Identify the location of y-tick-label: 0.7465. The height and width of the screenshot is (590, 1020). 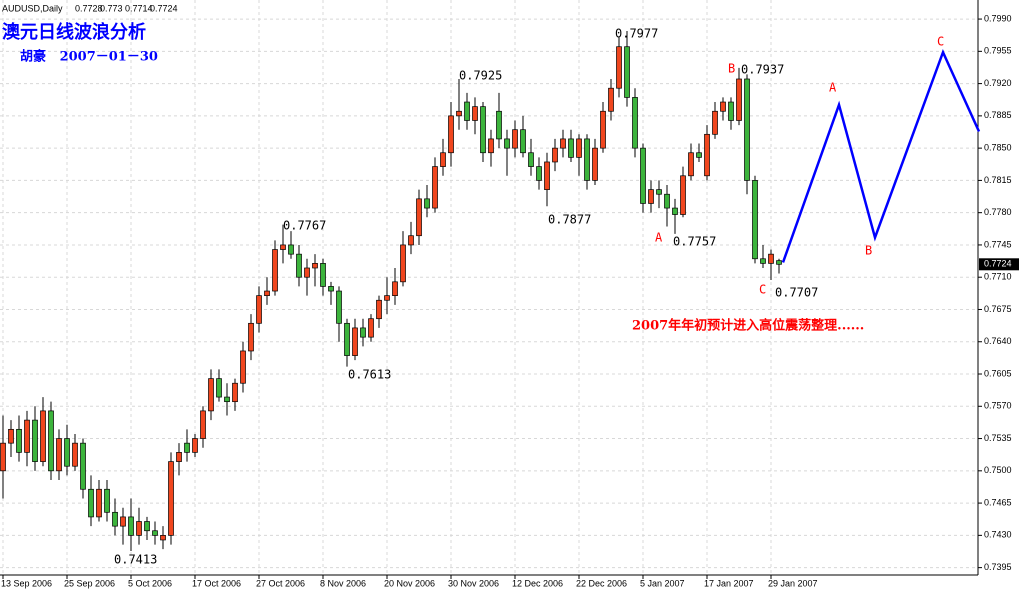
(998, 502).